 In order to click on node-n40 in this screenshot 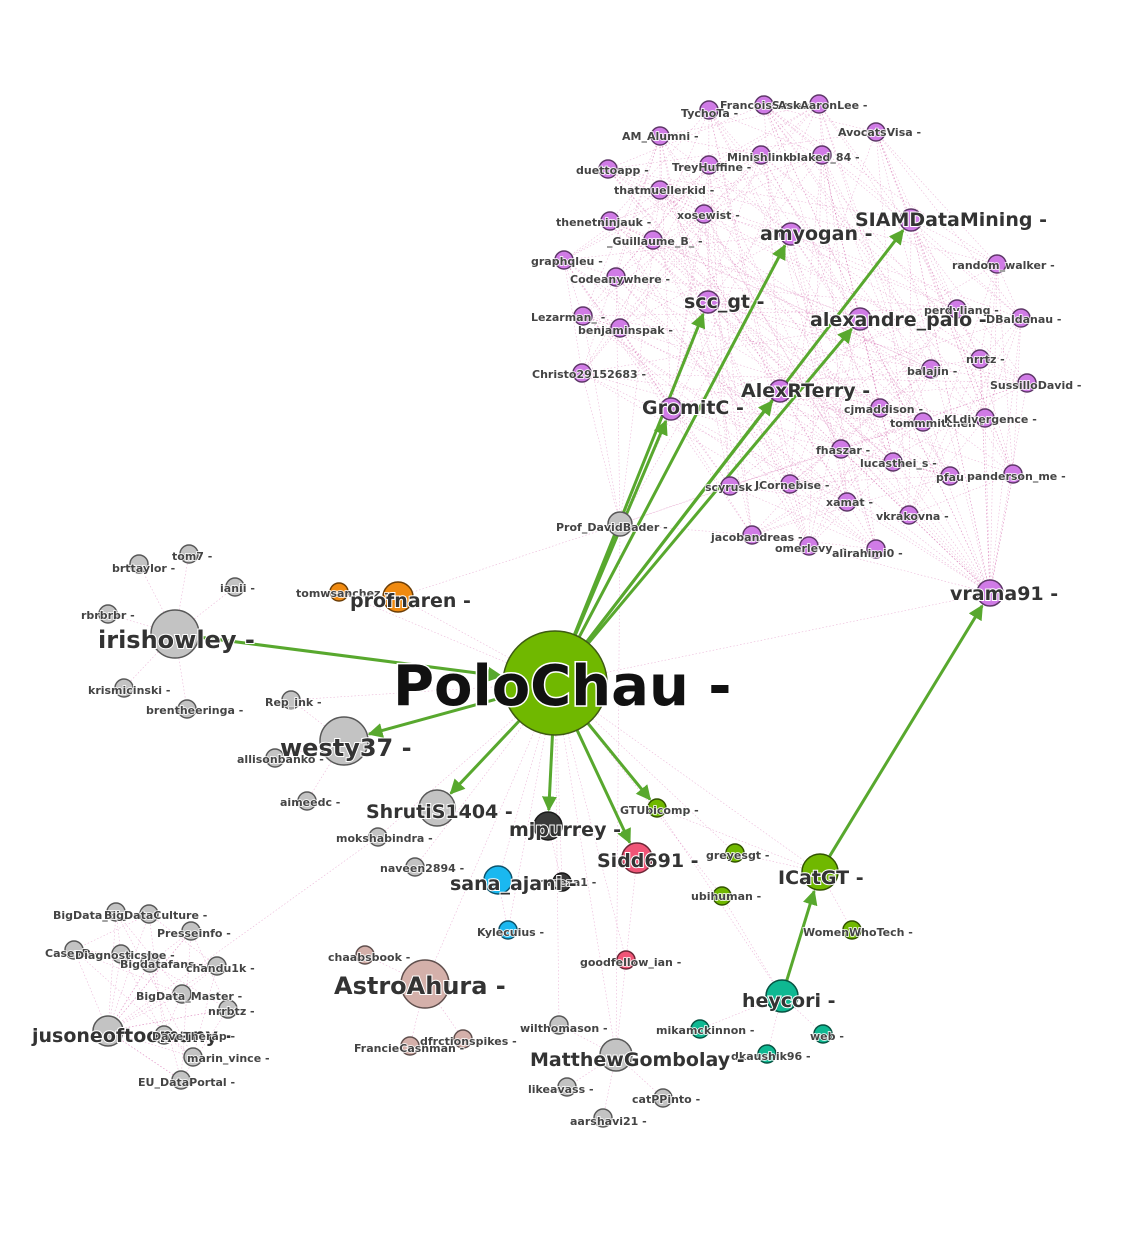, I will do `click(847, 502)`.